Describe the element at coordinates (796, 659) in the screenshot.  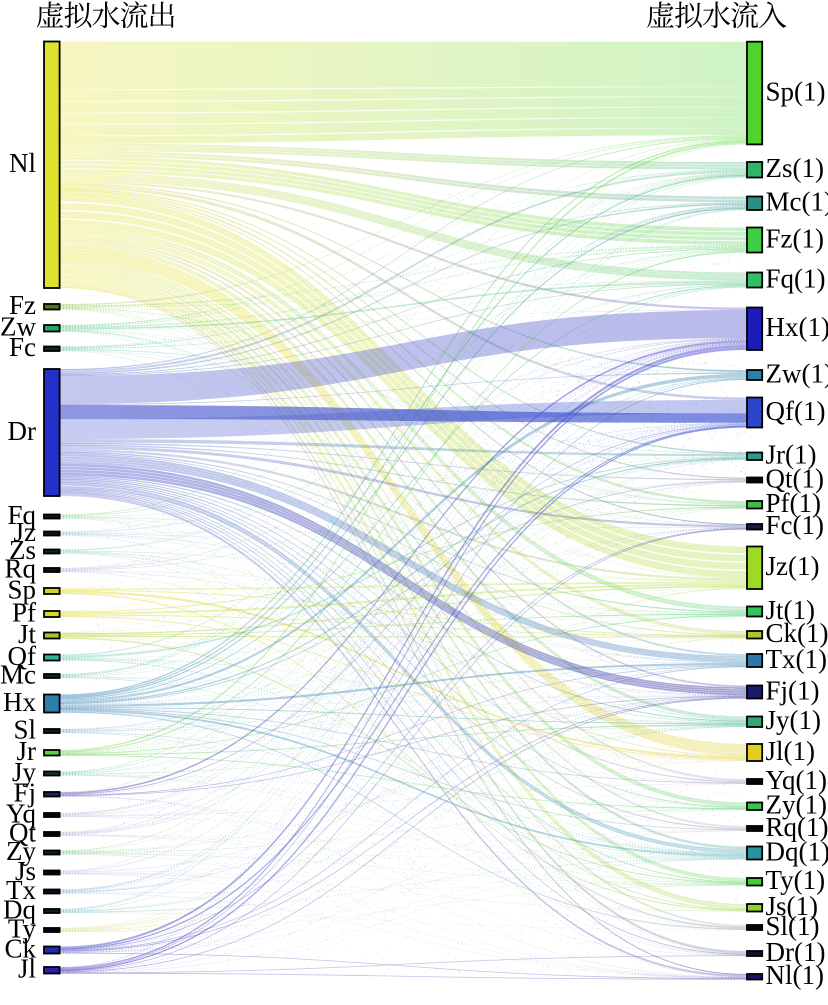
I see `svg-text: Tx(1)` at that location.